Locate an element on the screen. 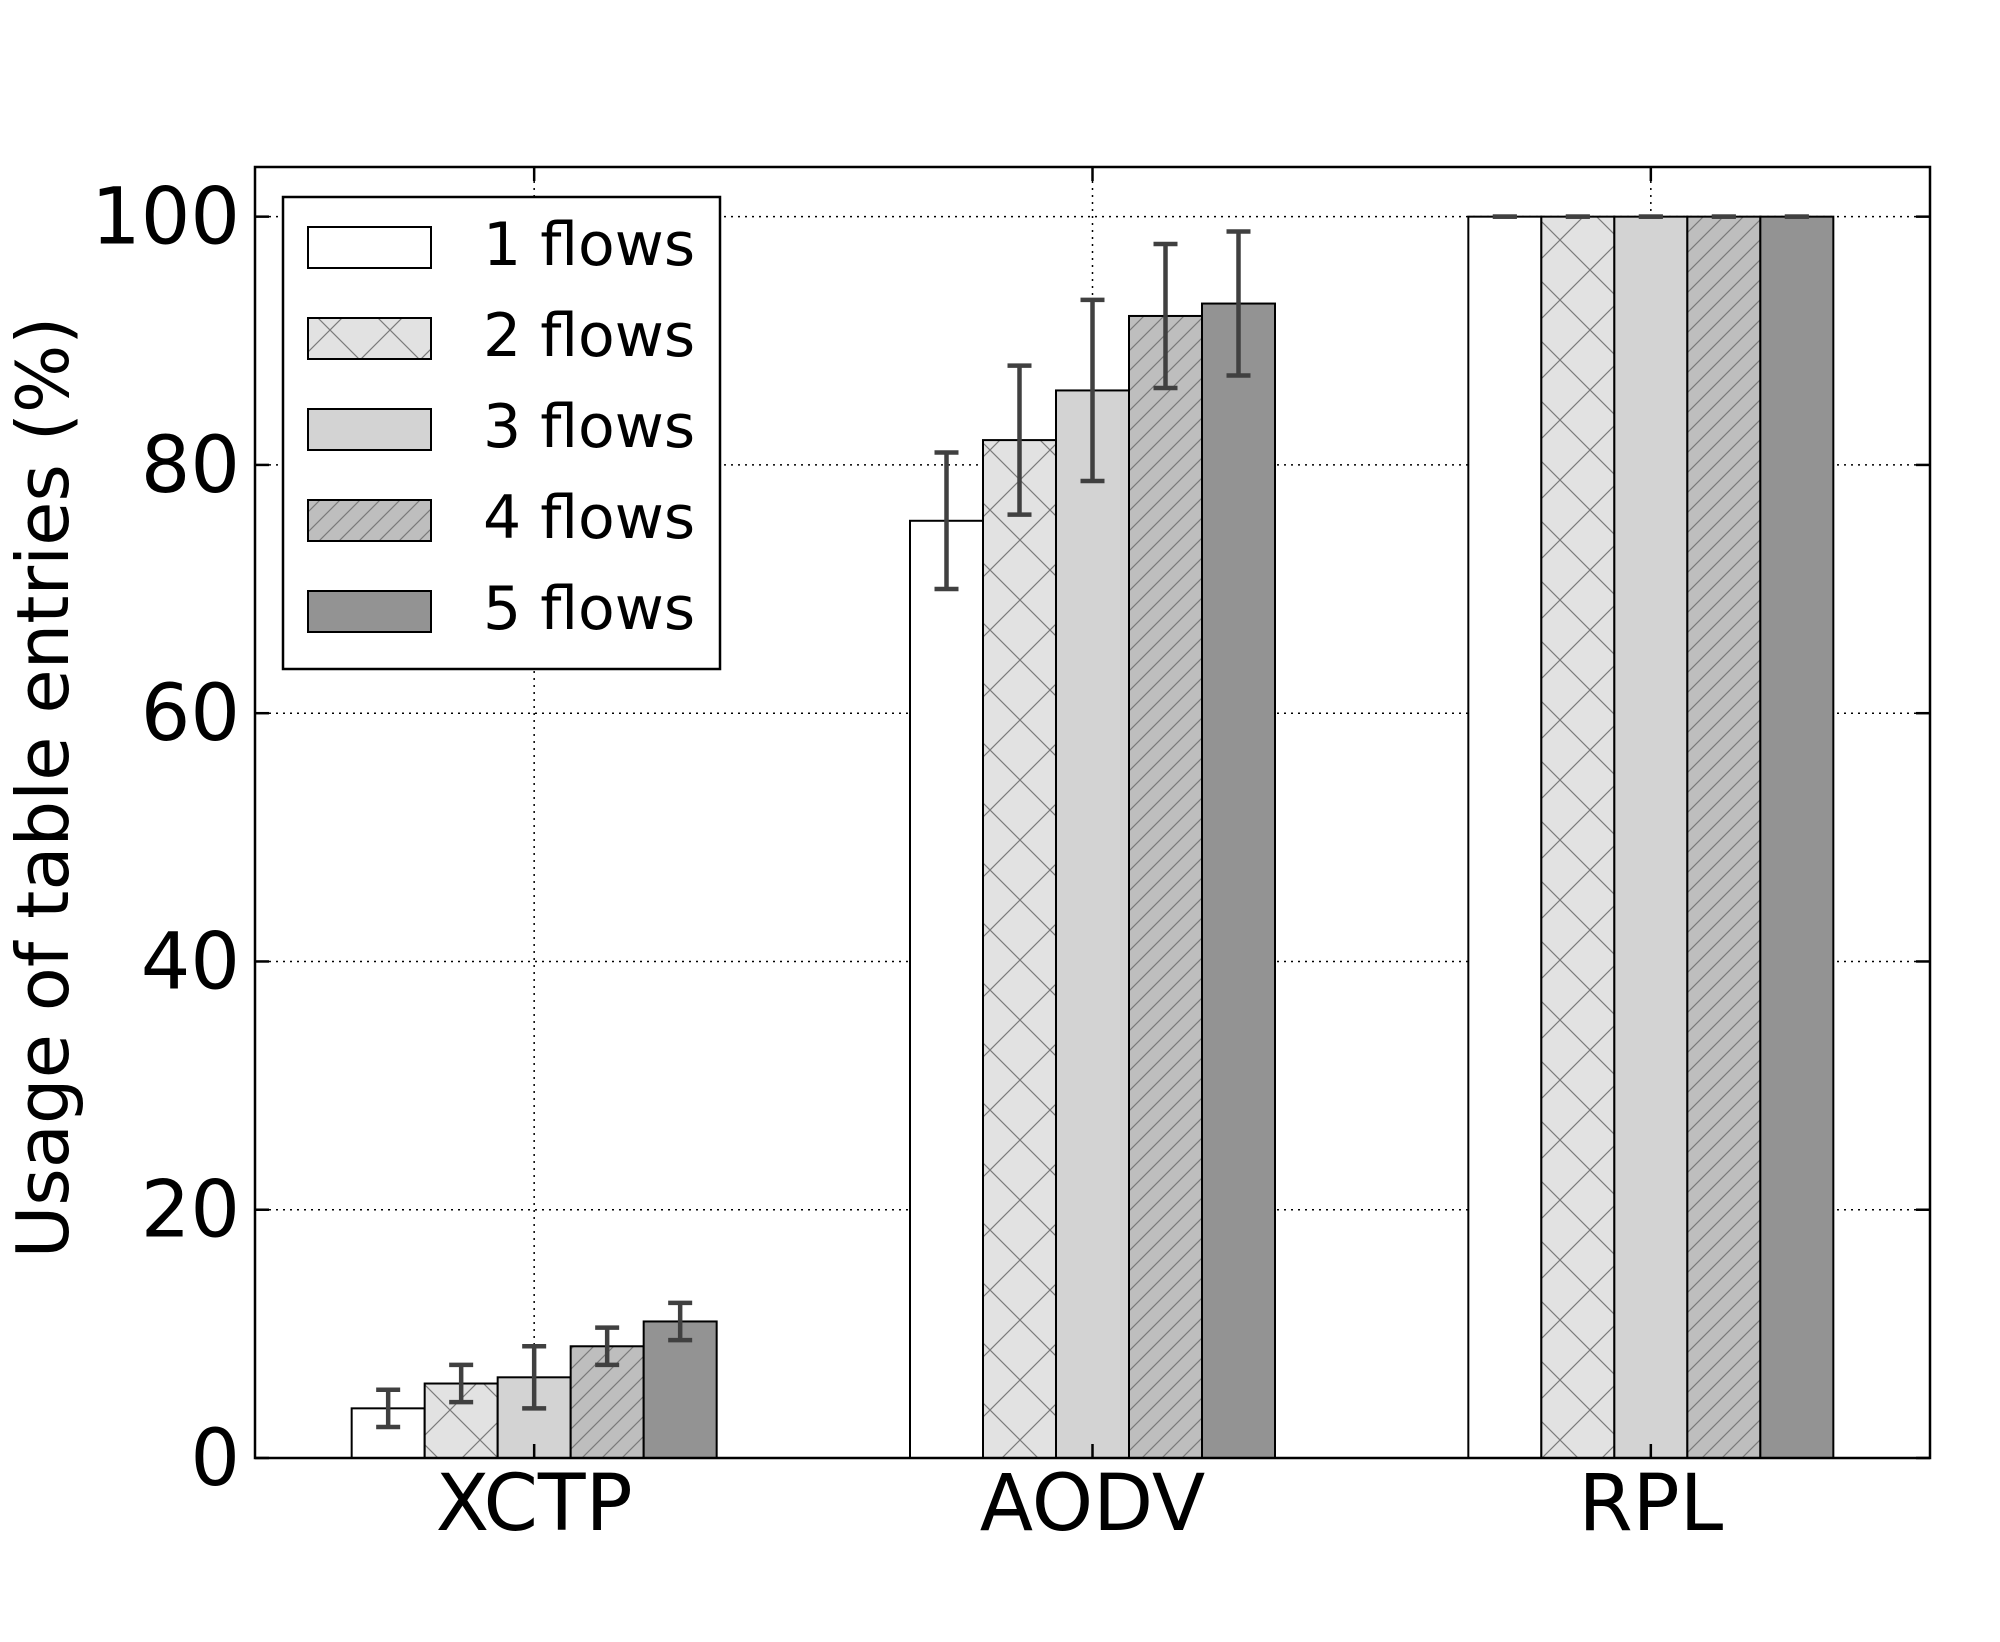  legend-label: 3 flows is located at coordinates (589, 427).